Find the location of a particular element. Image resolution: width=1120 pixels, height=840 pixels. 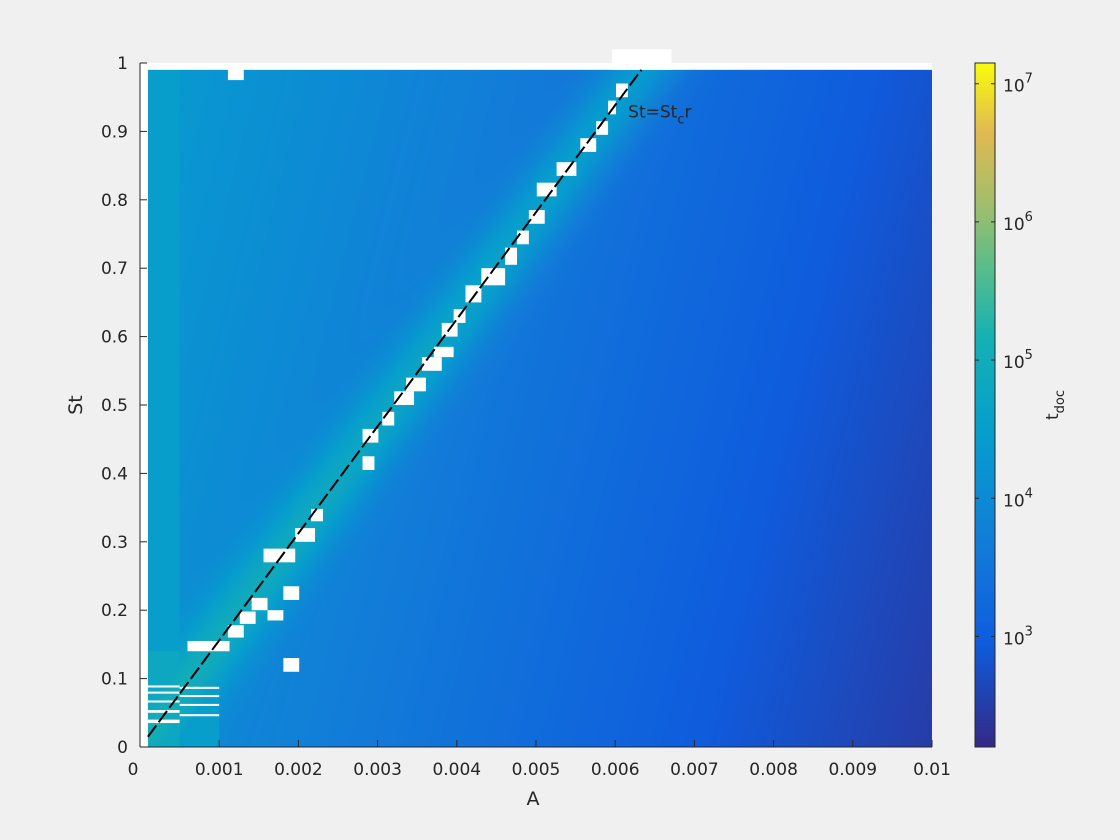

y-tick-label: 0 is located at coordinates (122, 748).